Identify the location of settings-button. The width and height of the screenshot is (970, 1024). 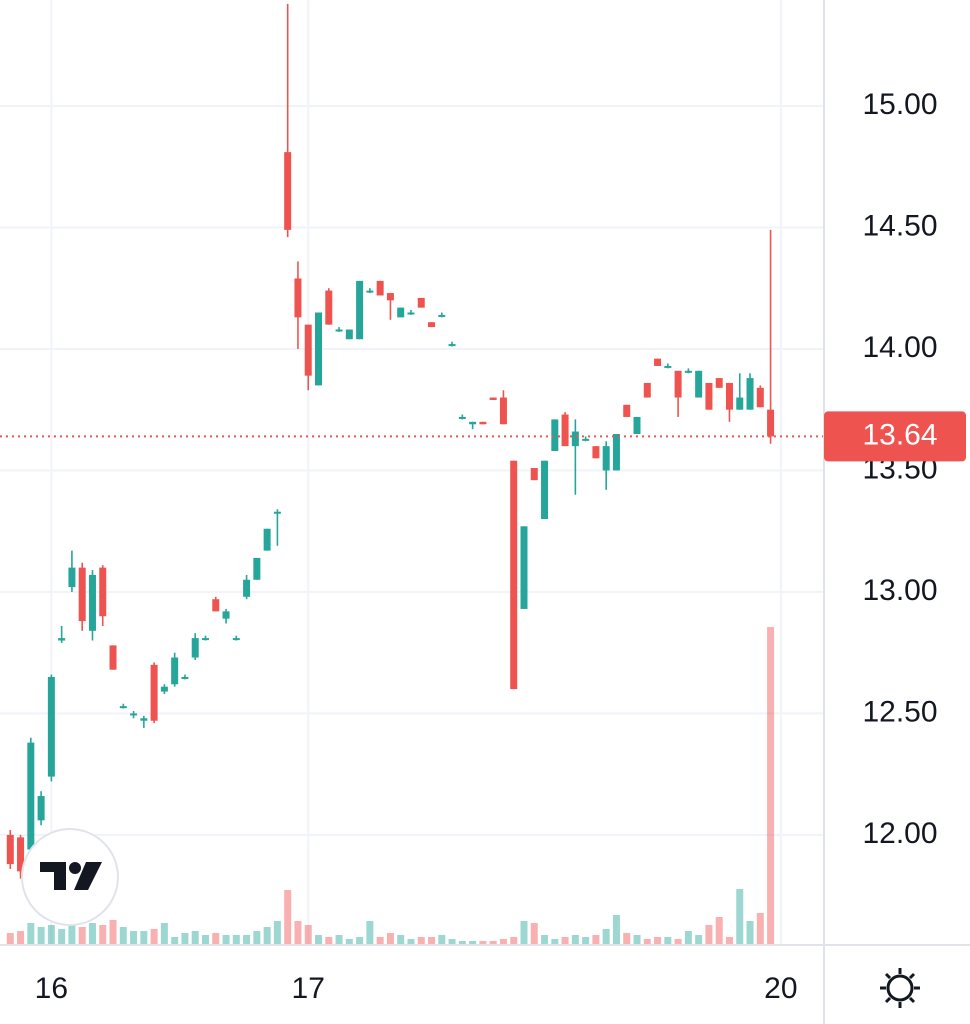
(900, 988).